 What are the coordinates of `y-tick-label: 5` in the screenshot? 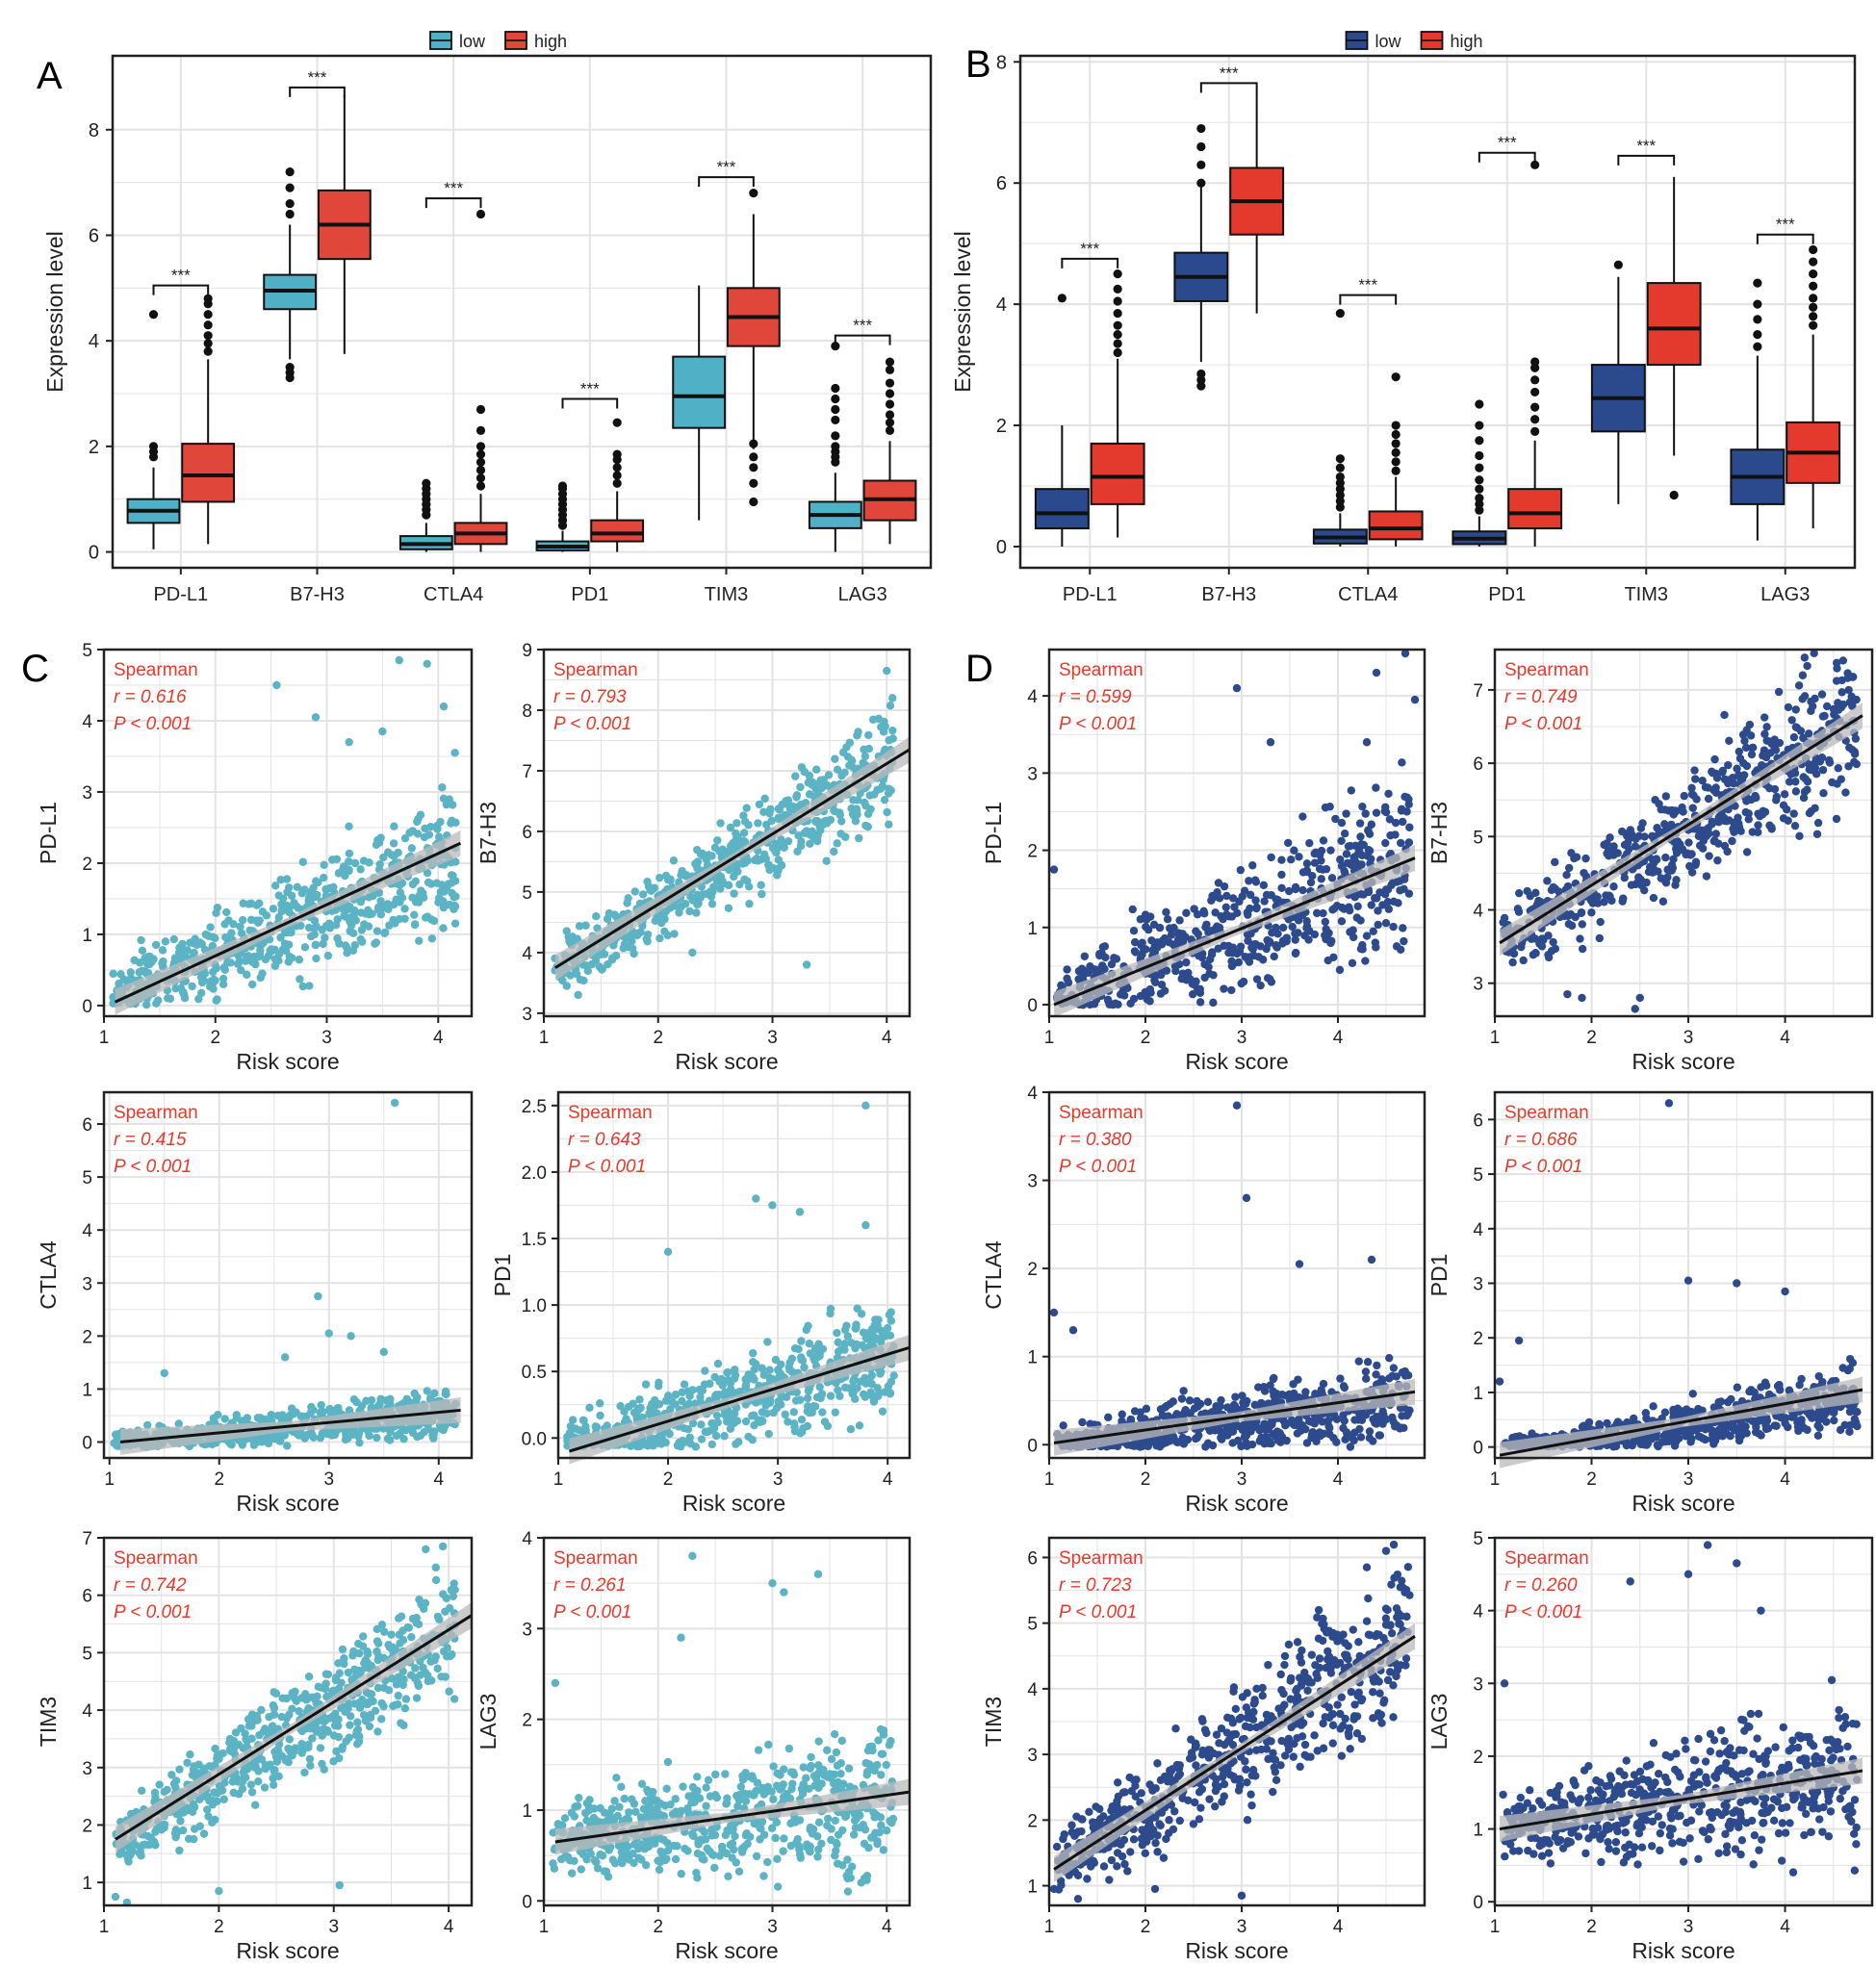 It's located at (527, 893).